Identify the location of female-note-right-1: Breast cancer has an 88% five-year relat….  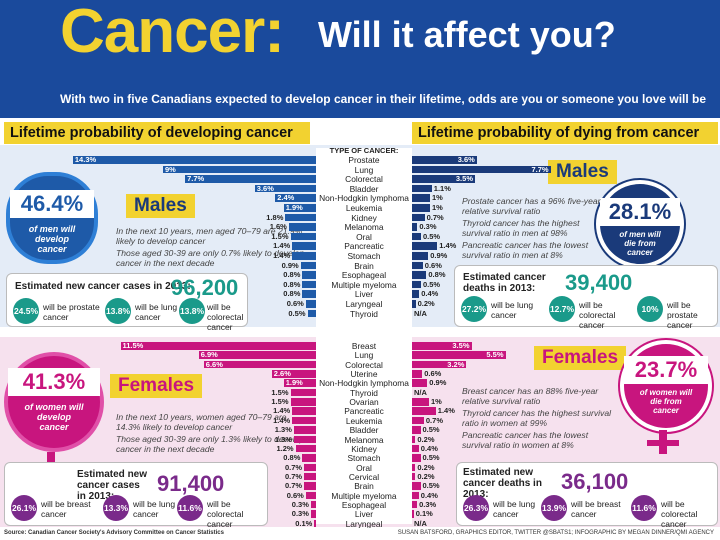
(530, 396).